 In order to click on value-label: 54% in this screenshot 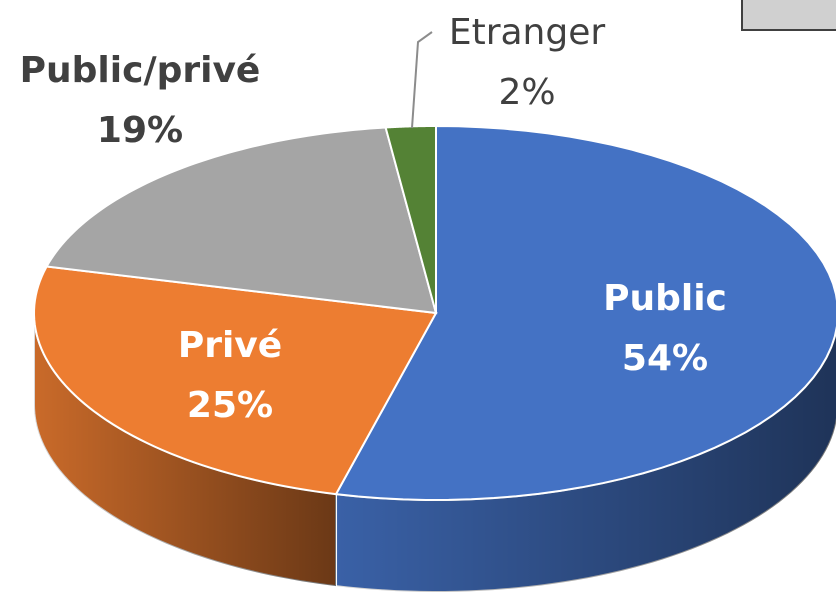, I will do `click(665, 358)`.